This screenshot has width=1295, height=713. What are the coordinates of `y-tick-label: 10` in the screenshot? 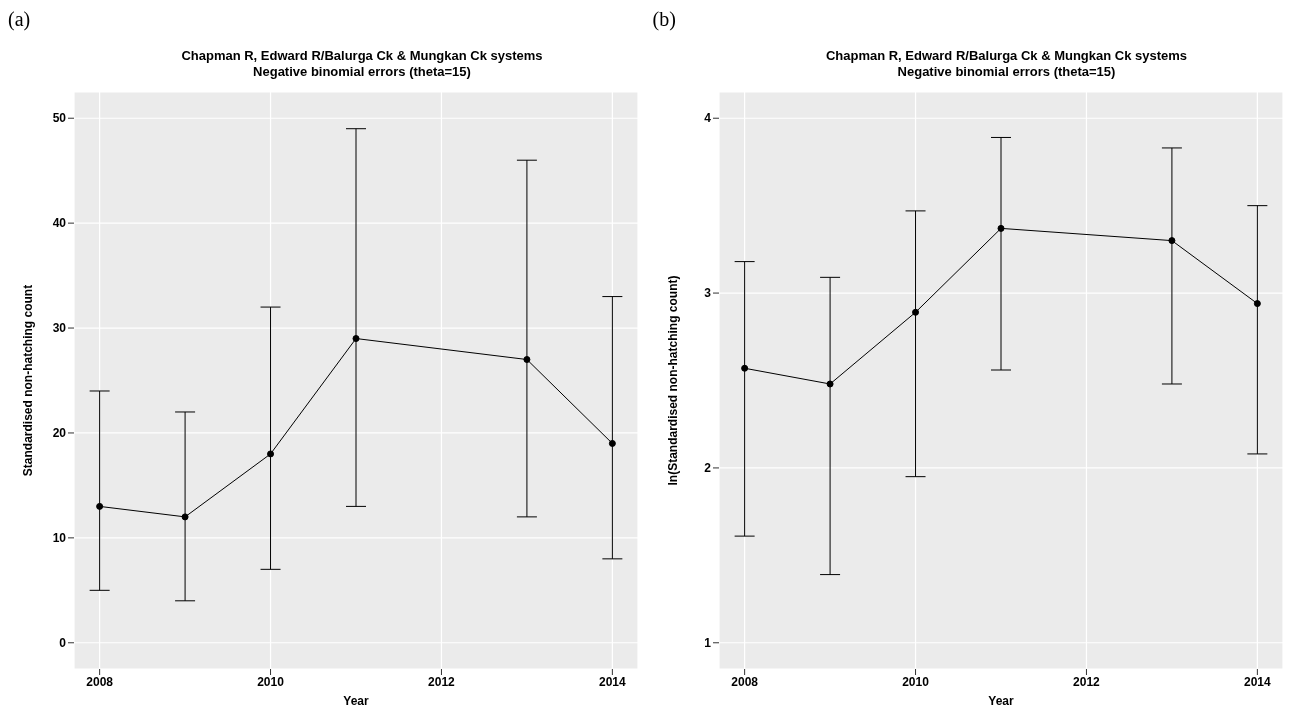 It's located at (59, 538).